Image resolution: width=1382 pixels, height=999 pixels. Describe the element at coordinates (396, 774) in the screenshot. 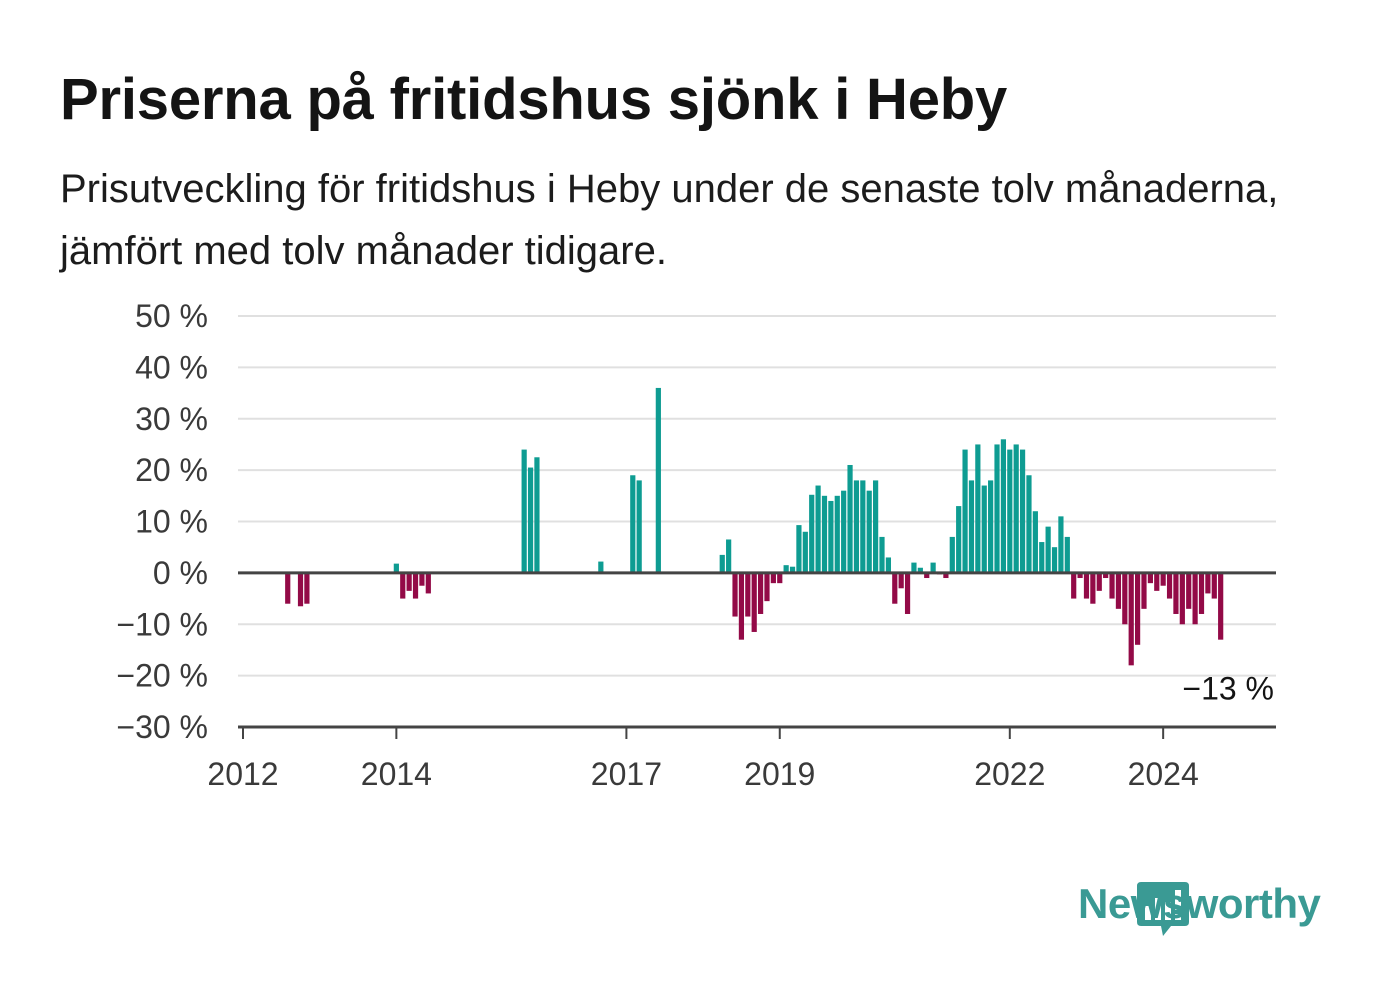

I see `x-tick-label: 2014` at that location.